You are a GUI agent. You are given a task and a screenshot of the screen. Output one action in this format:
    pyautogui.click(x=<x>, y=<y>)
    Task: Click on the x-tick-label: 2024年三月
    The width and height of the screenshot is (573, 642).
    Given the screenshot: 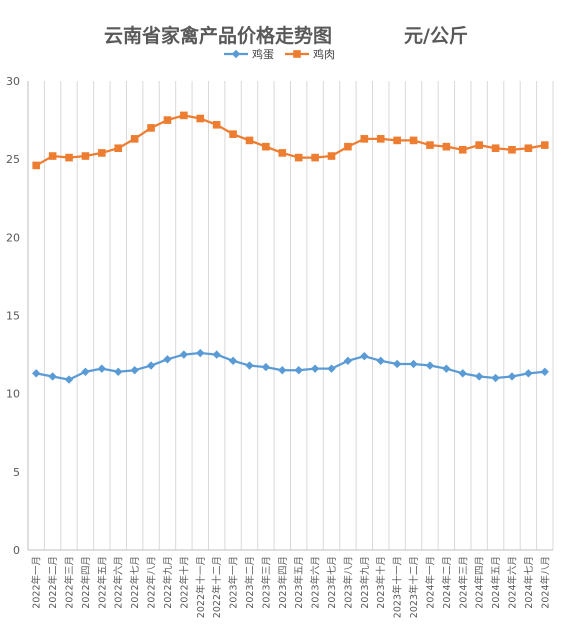 What is the action you would take?
    pyautogui.click(x=463, y=582)
    